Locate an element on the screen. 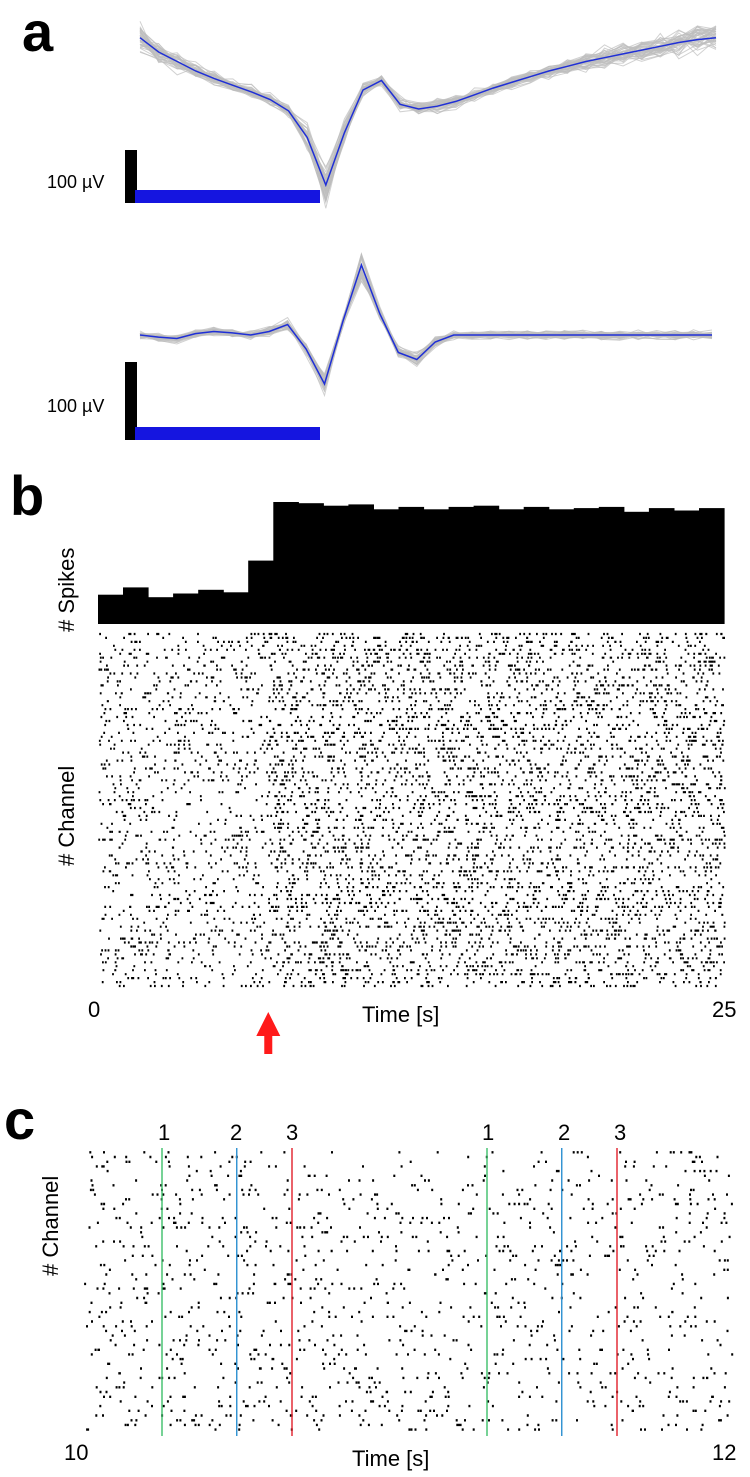 The width and height of the screenshot is (750, 1477). scale-label-bottom: 100 µV is located at coordinates (76, 406).